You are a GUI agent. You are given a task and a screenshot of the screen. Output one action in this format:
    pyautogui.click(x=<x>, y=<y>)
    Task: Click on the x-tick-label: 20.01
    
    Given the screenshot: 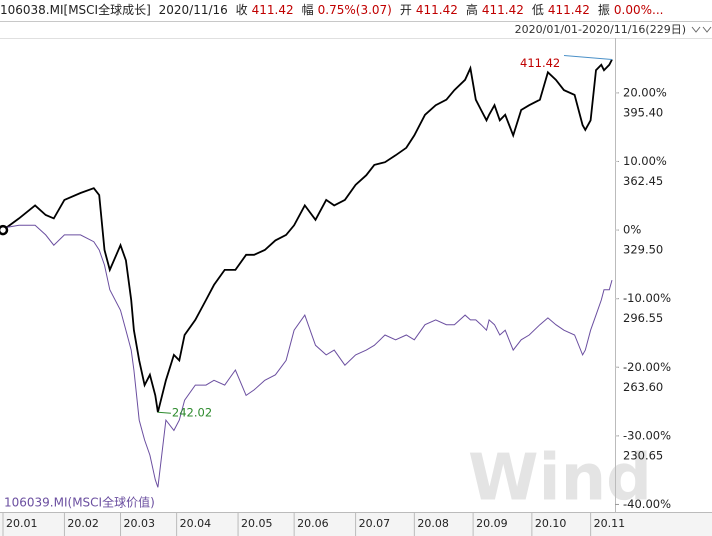 What is the action you would take?
    pyautogui.click(x=22, y=523)
    